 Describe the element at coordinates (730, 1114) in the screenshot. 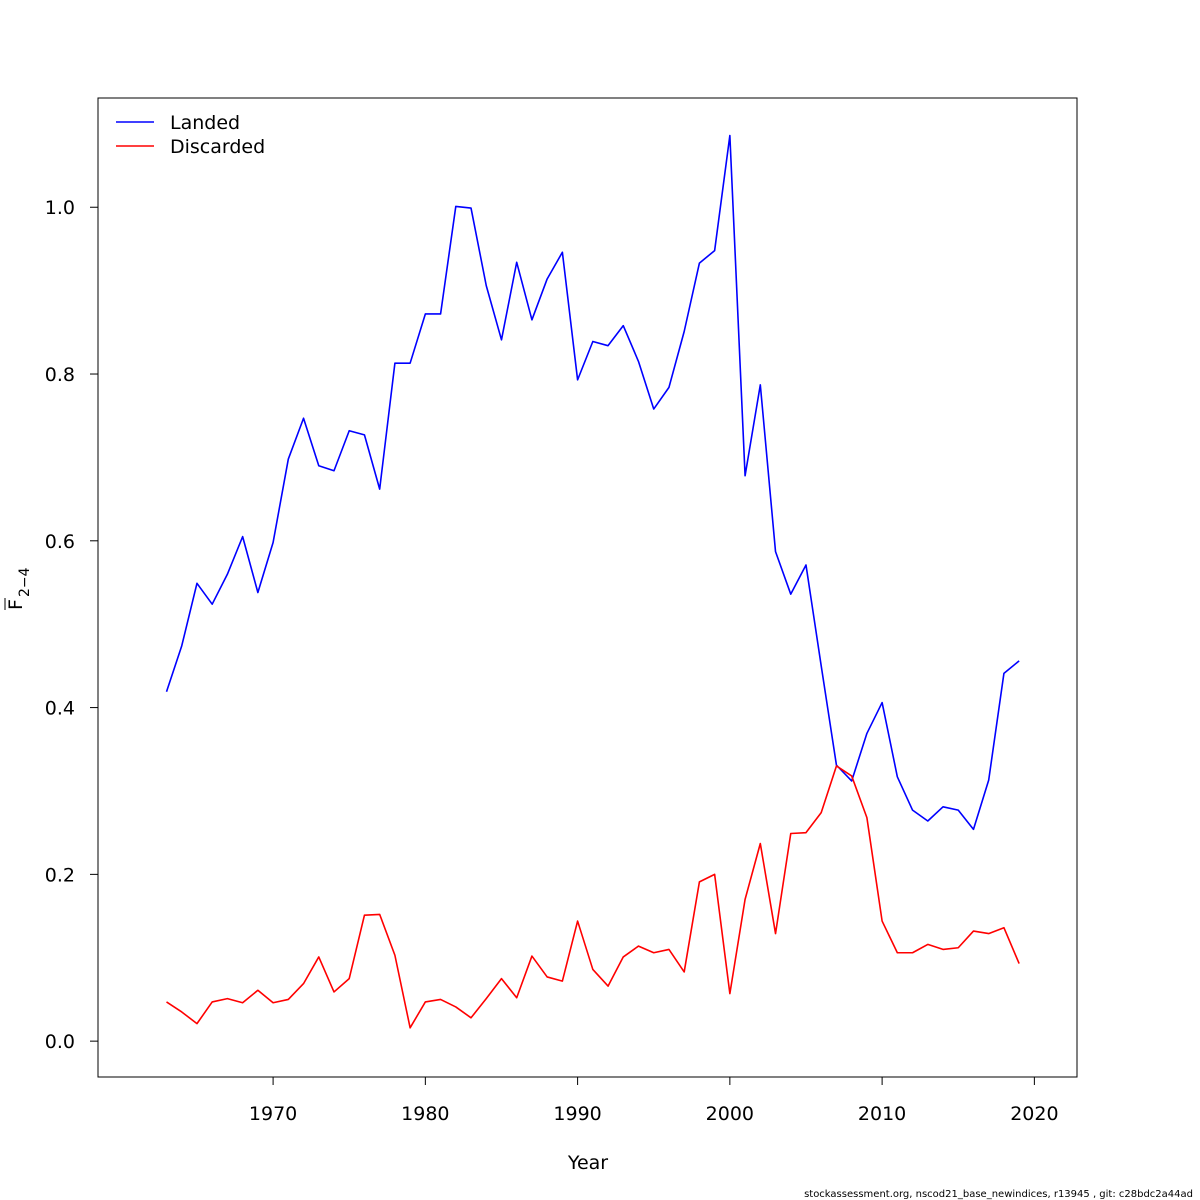

I see `x-tick-label: 2000` at that location.